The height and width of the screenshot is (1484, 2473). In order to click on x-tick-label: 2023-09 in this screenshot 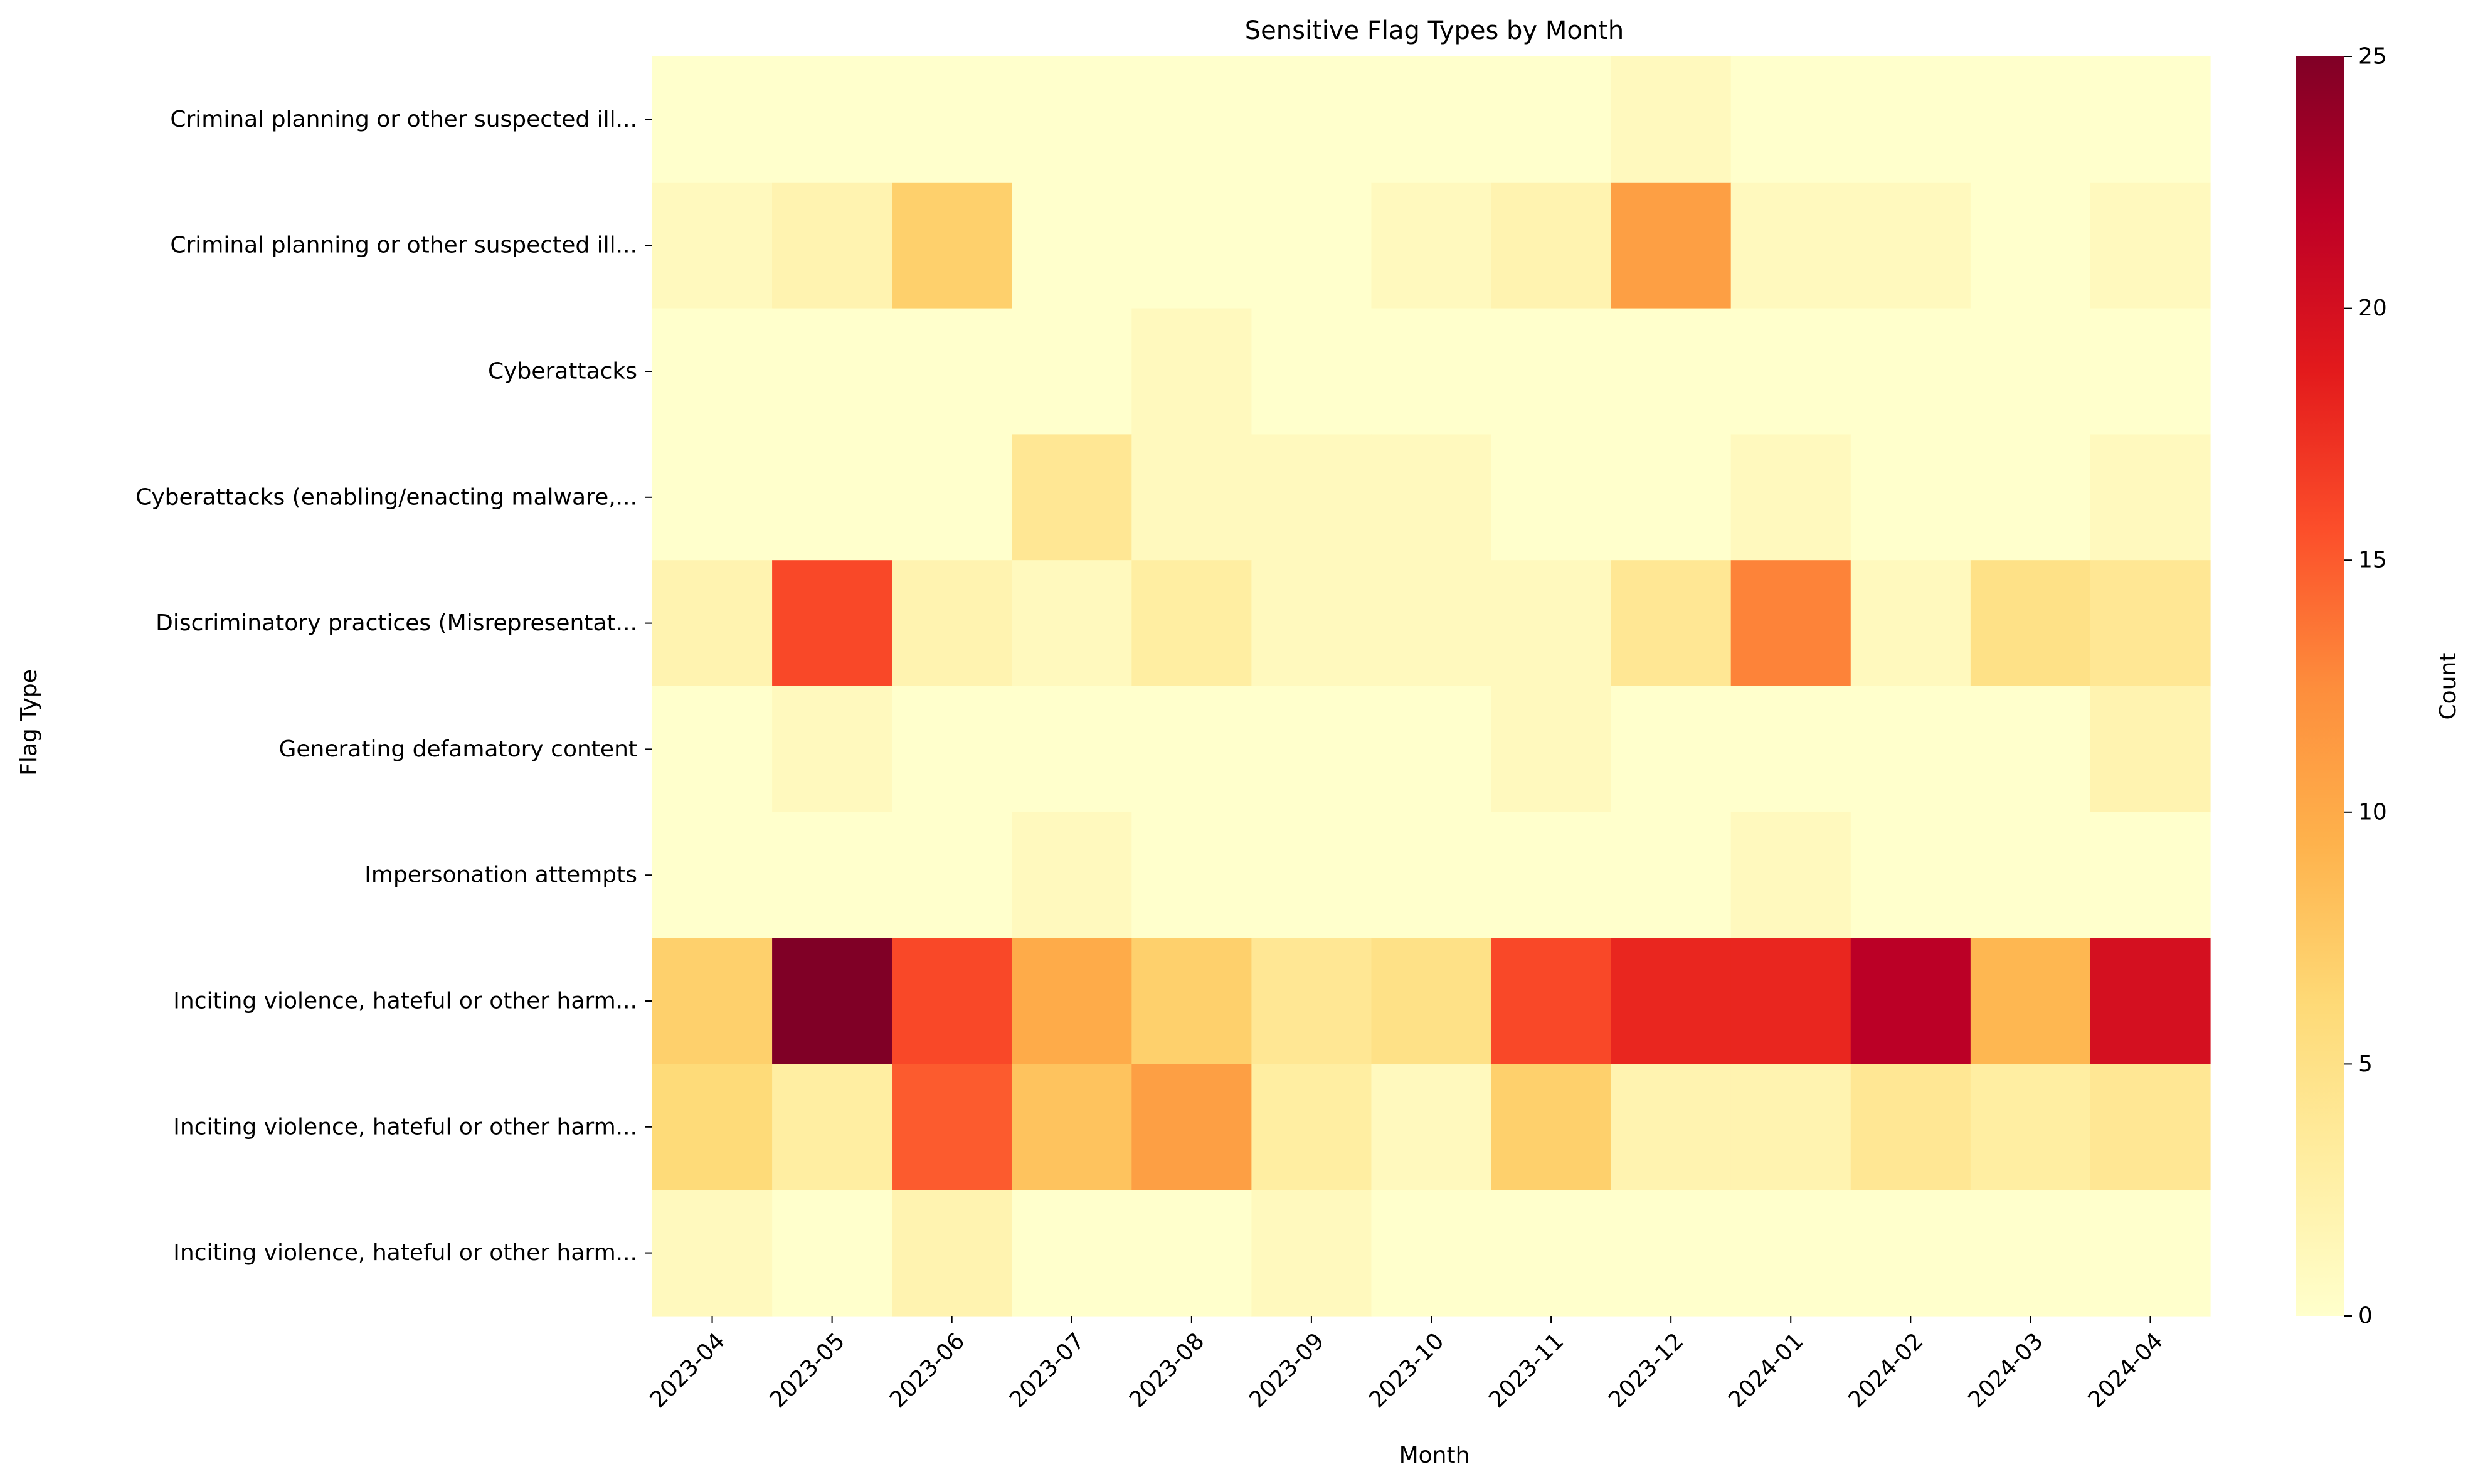, I will do `click(1287, 1370)`.